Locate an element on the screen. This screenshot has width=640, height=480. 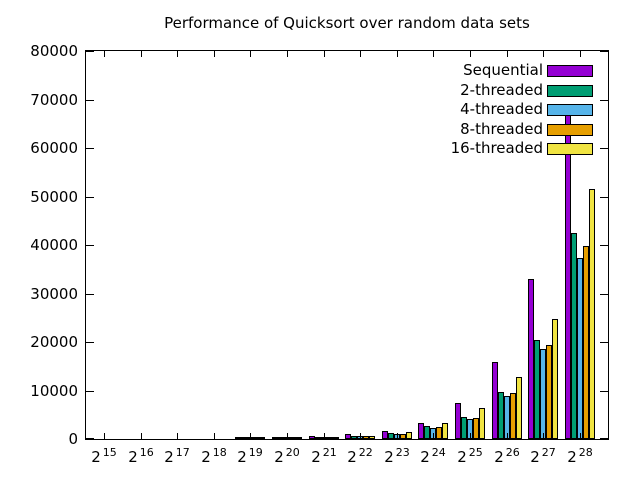
legend-label-8-threaded: 8-threaded is located at coordinates (501, 129).